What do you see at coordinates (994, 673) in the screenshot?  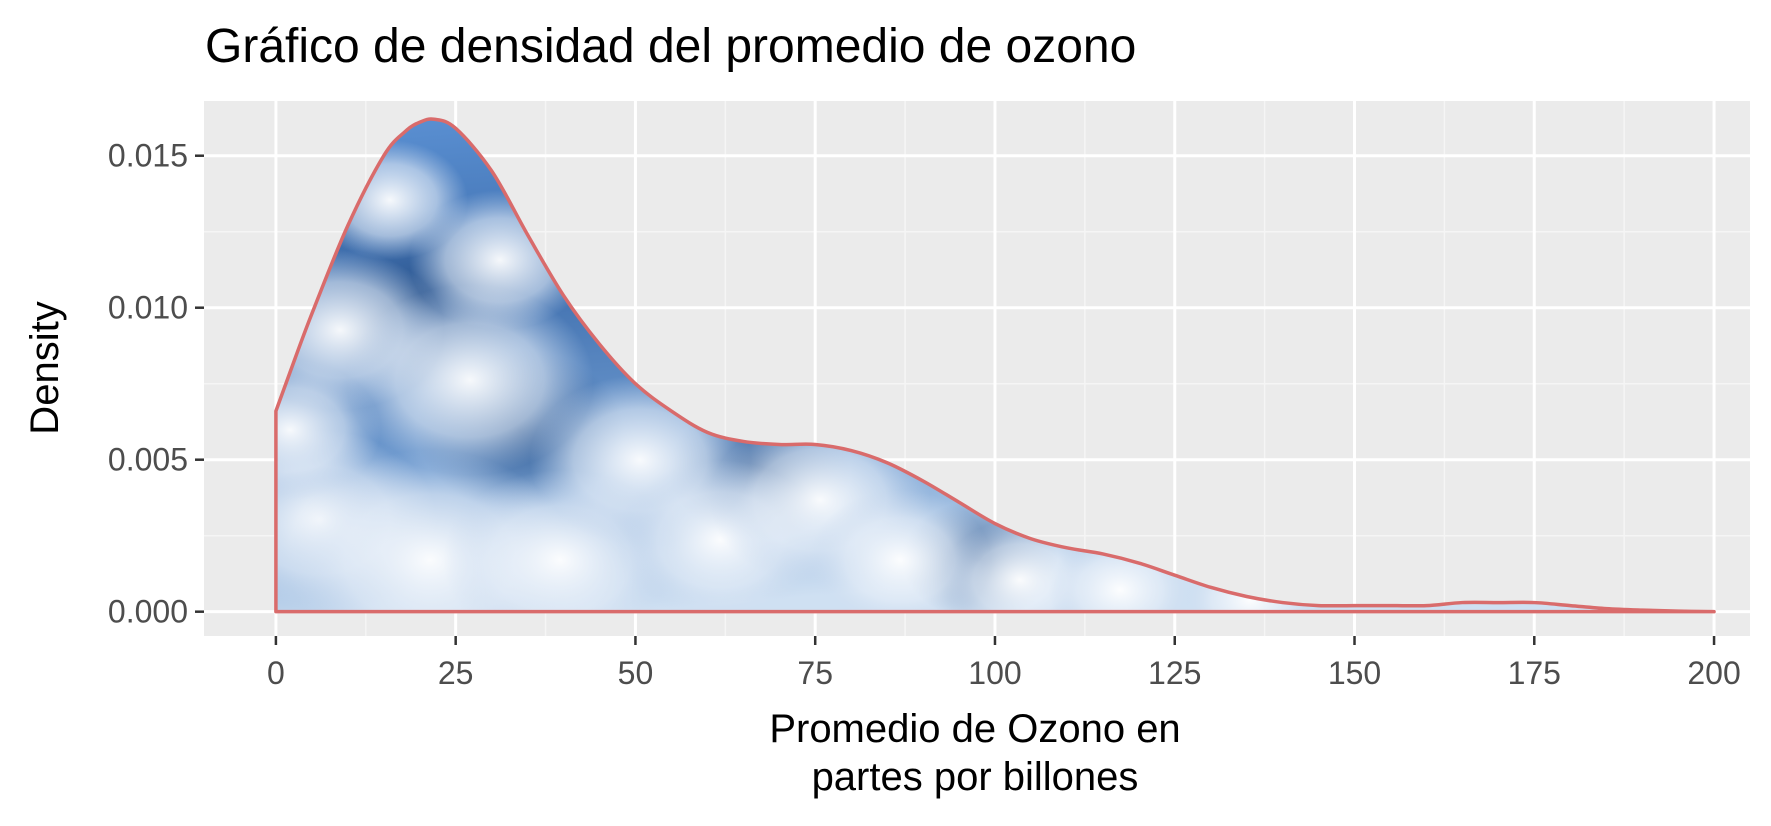 I see `x-tick-label: 100` at bounding box center [994, 673].